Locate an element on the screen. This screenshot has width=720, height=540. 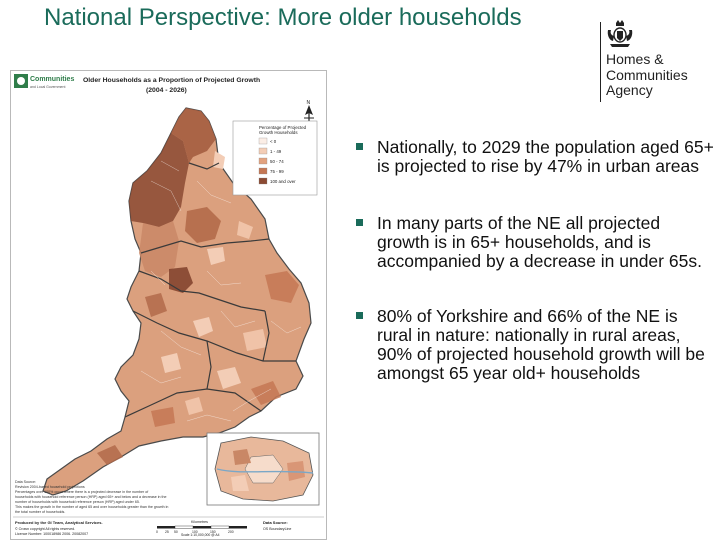
homes-communities-agency-logo: Homes & Communities Agency is located at coordinates (658, 63).